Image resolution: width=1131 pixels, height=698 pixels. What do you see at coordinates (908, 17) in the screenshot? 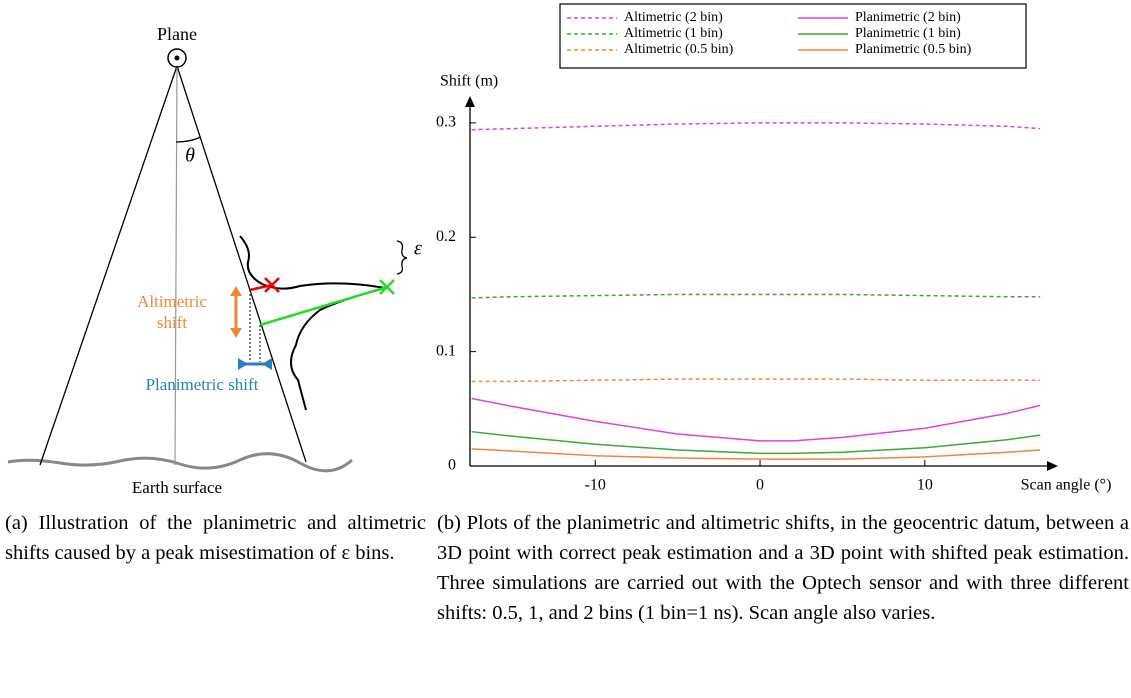
I see `legend-label: Planimetric (2 bin)` at bounding box center [908, 17].